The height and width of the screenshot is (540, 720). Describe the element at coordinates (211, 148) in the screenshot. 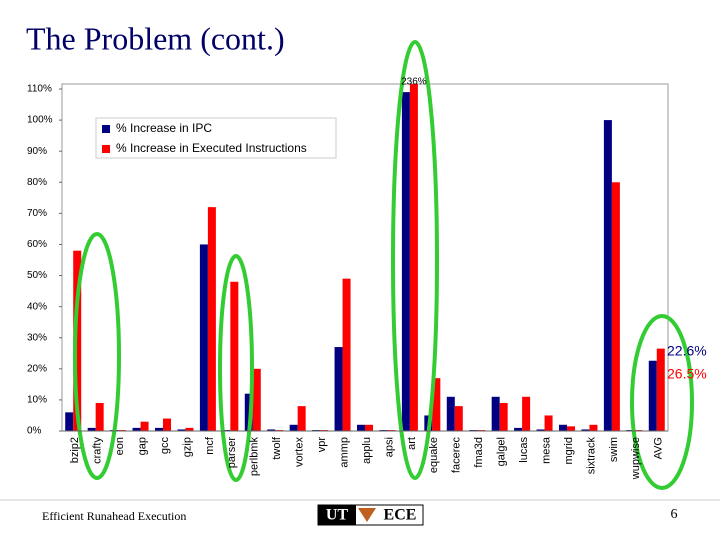

I see `legend-label: % Increase in Executed Instructions` at that location.